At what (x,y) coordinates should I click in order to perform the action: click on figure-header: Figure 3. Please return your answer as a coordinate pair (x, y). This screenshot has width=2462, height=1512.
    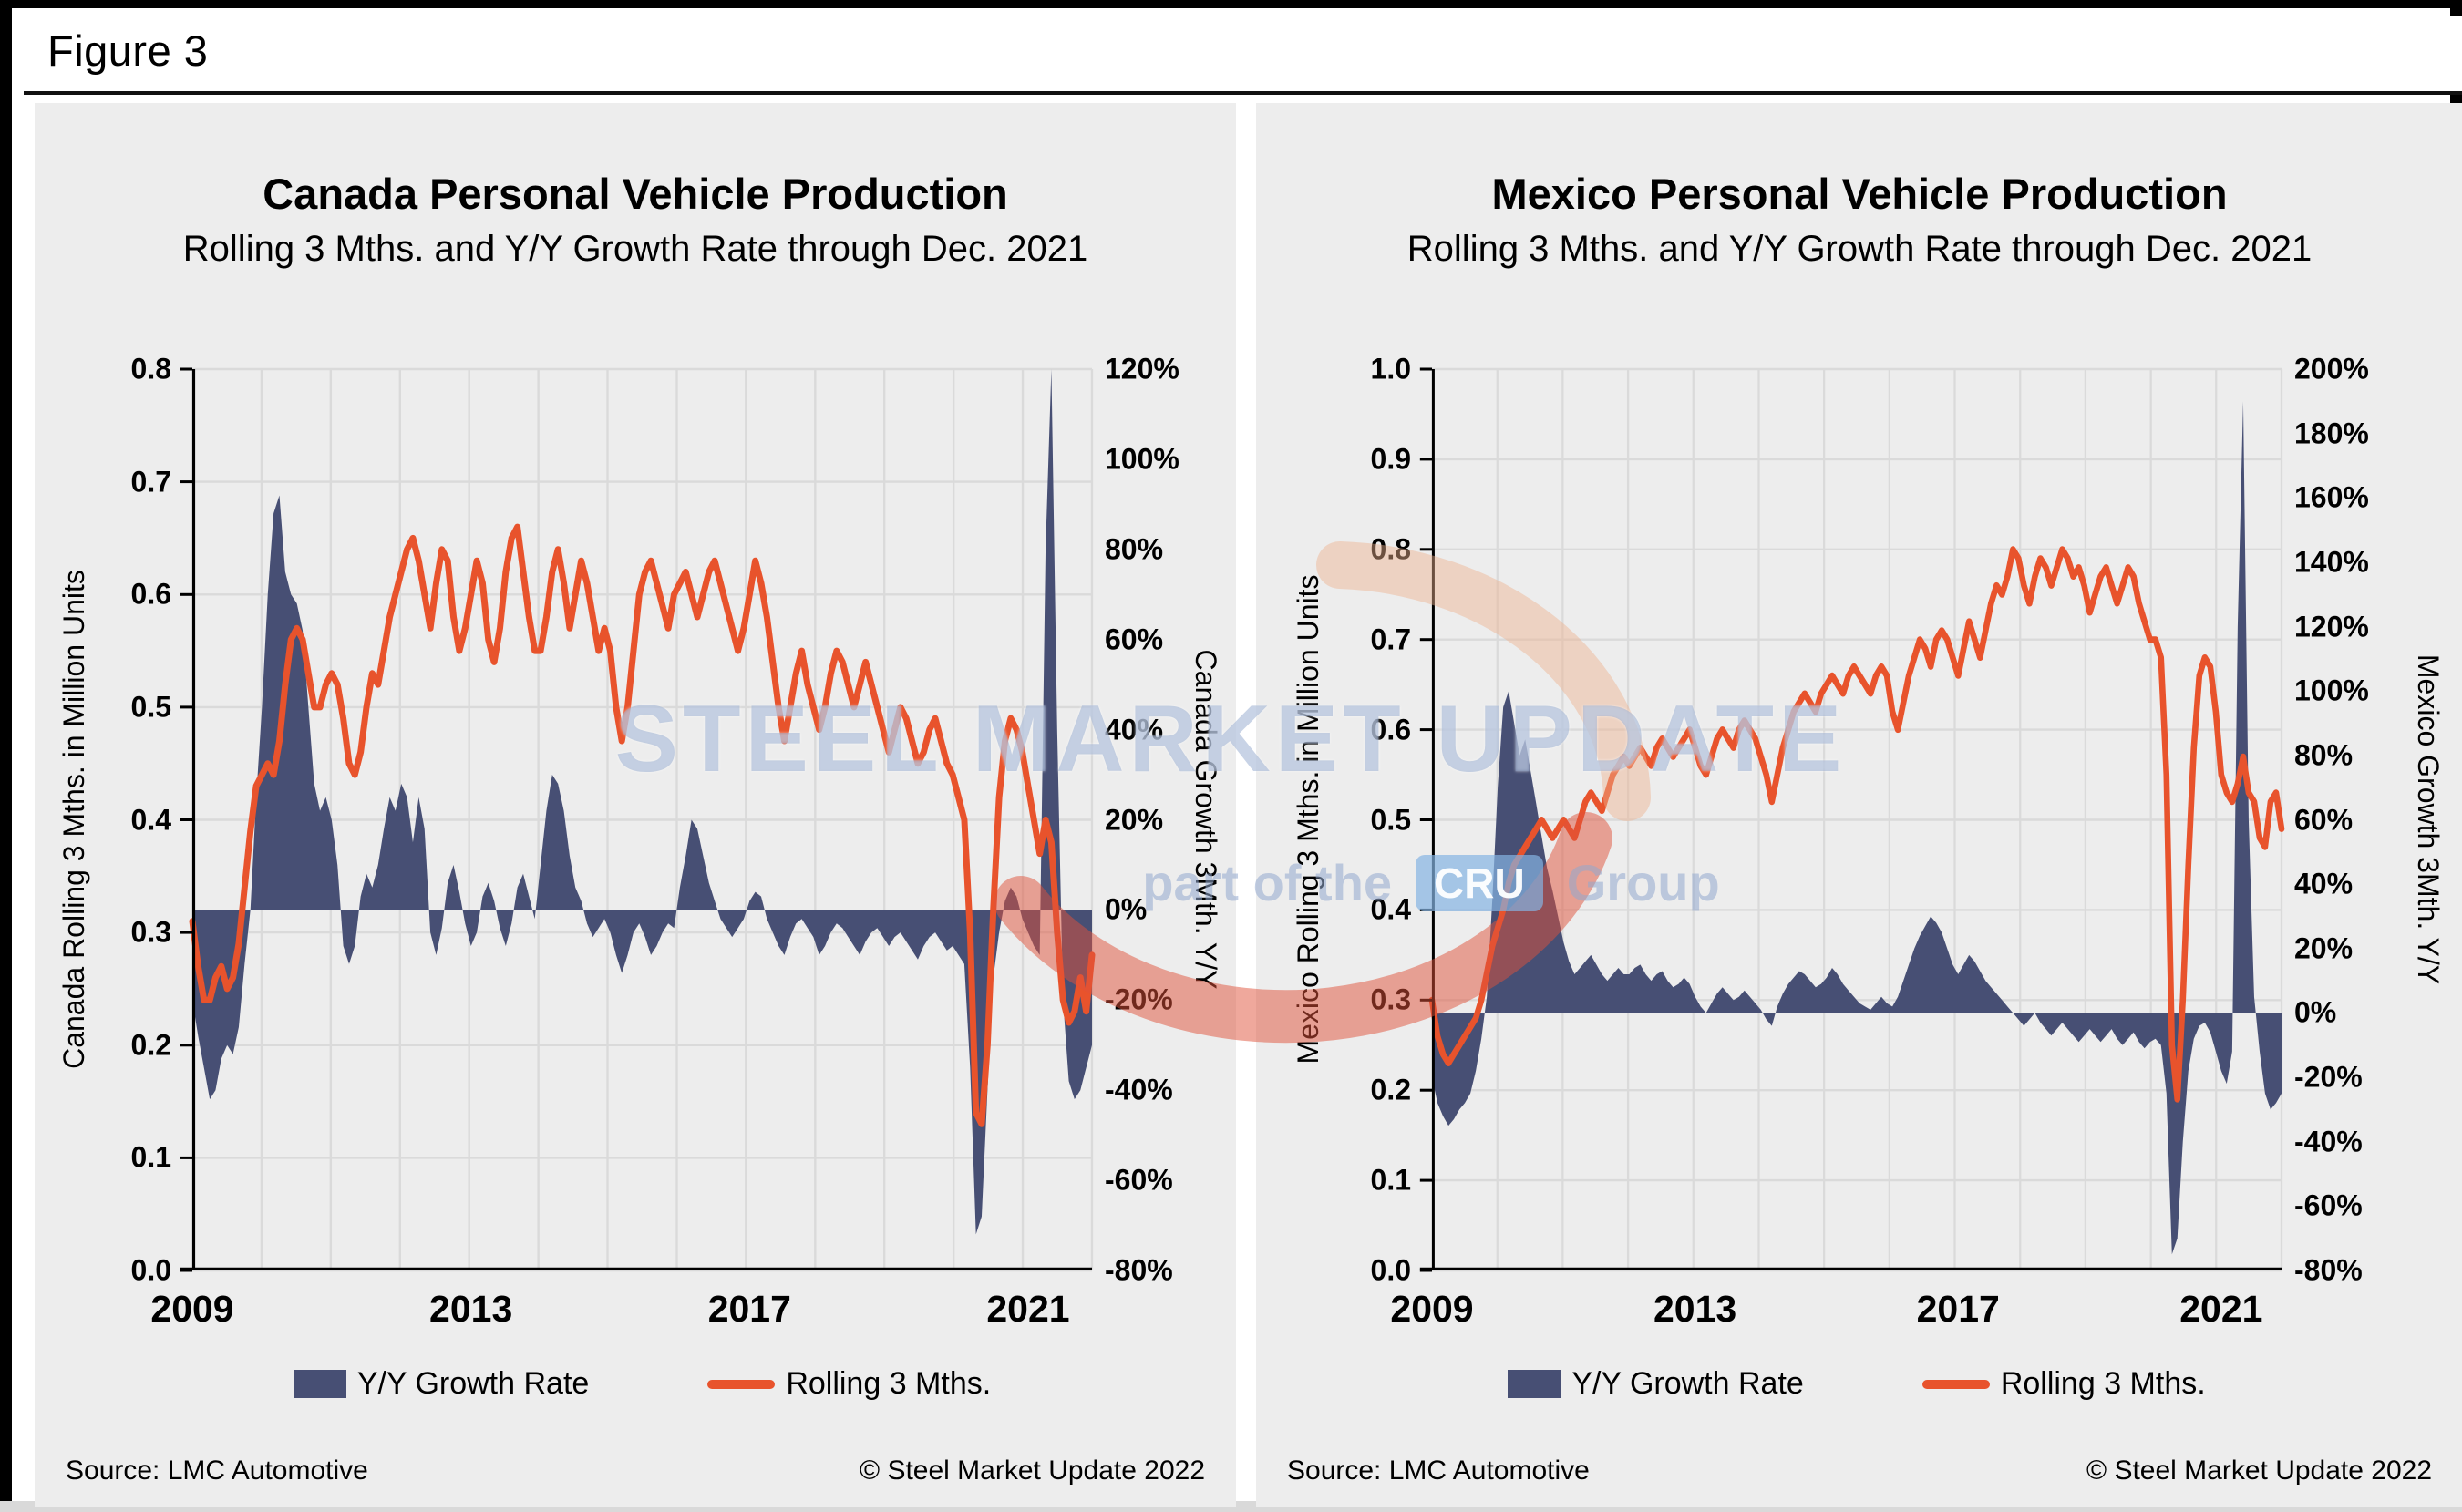
    Looking at the image, I should click on (1243, 55).